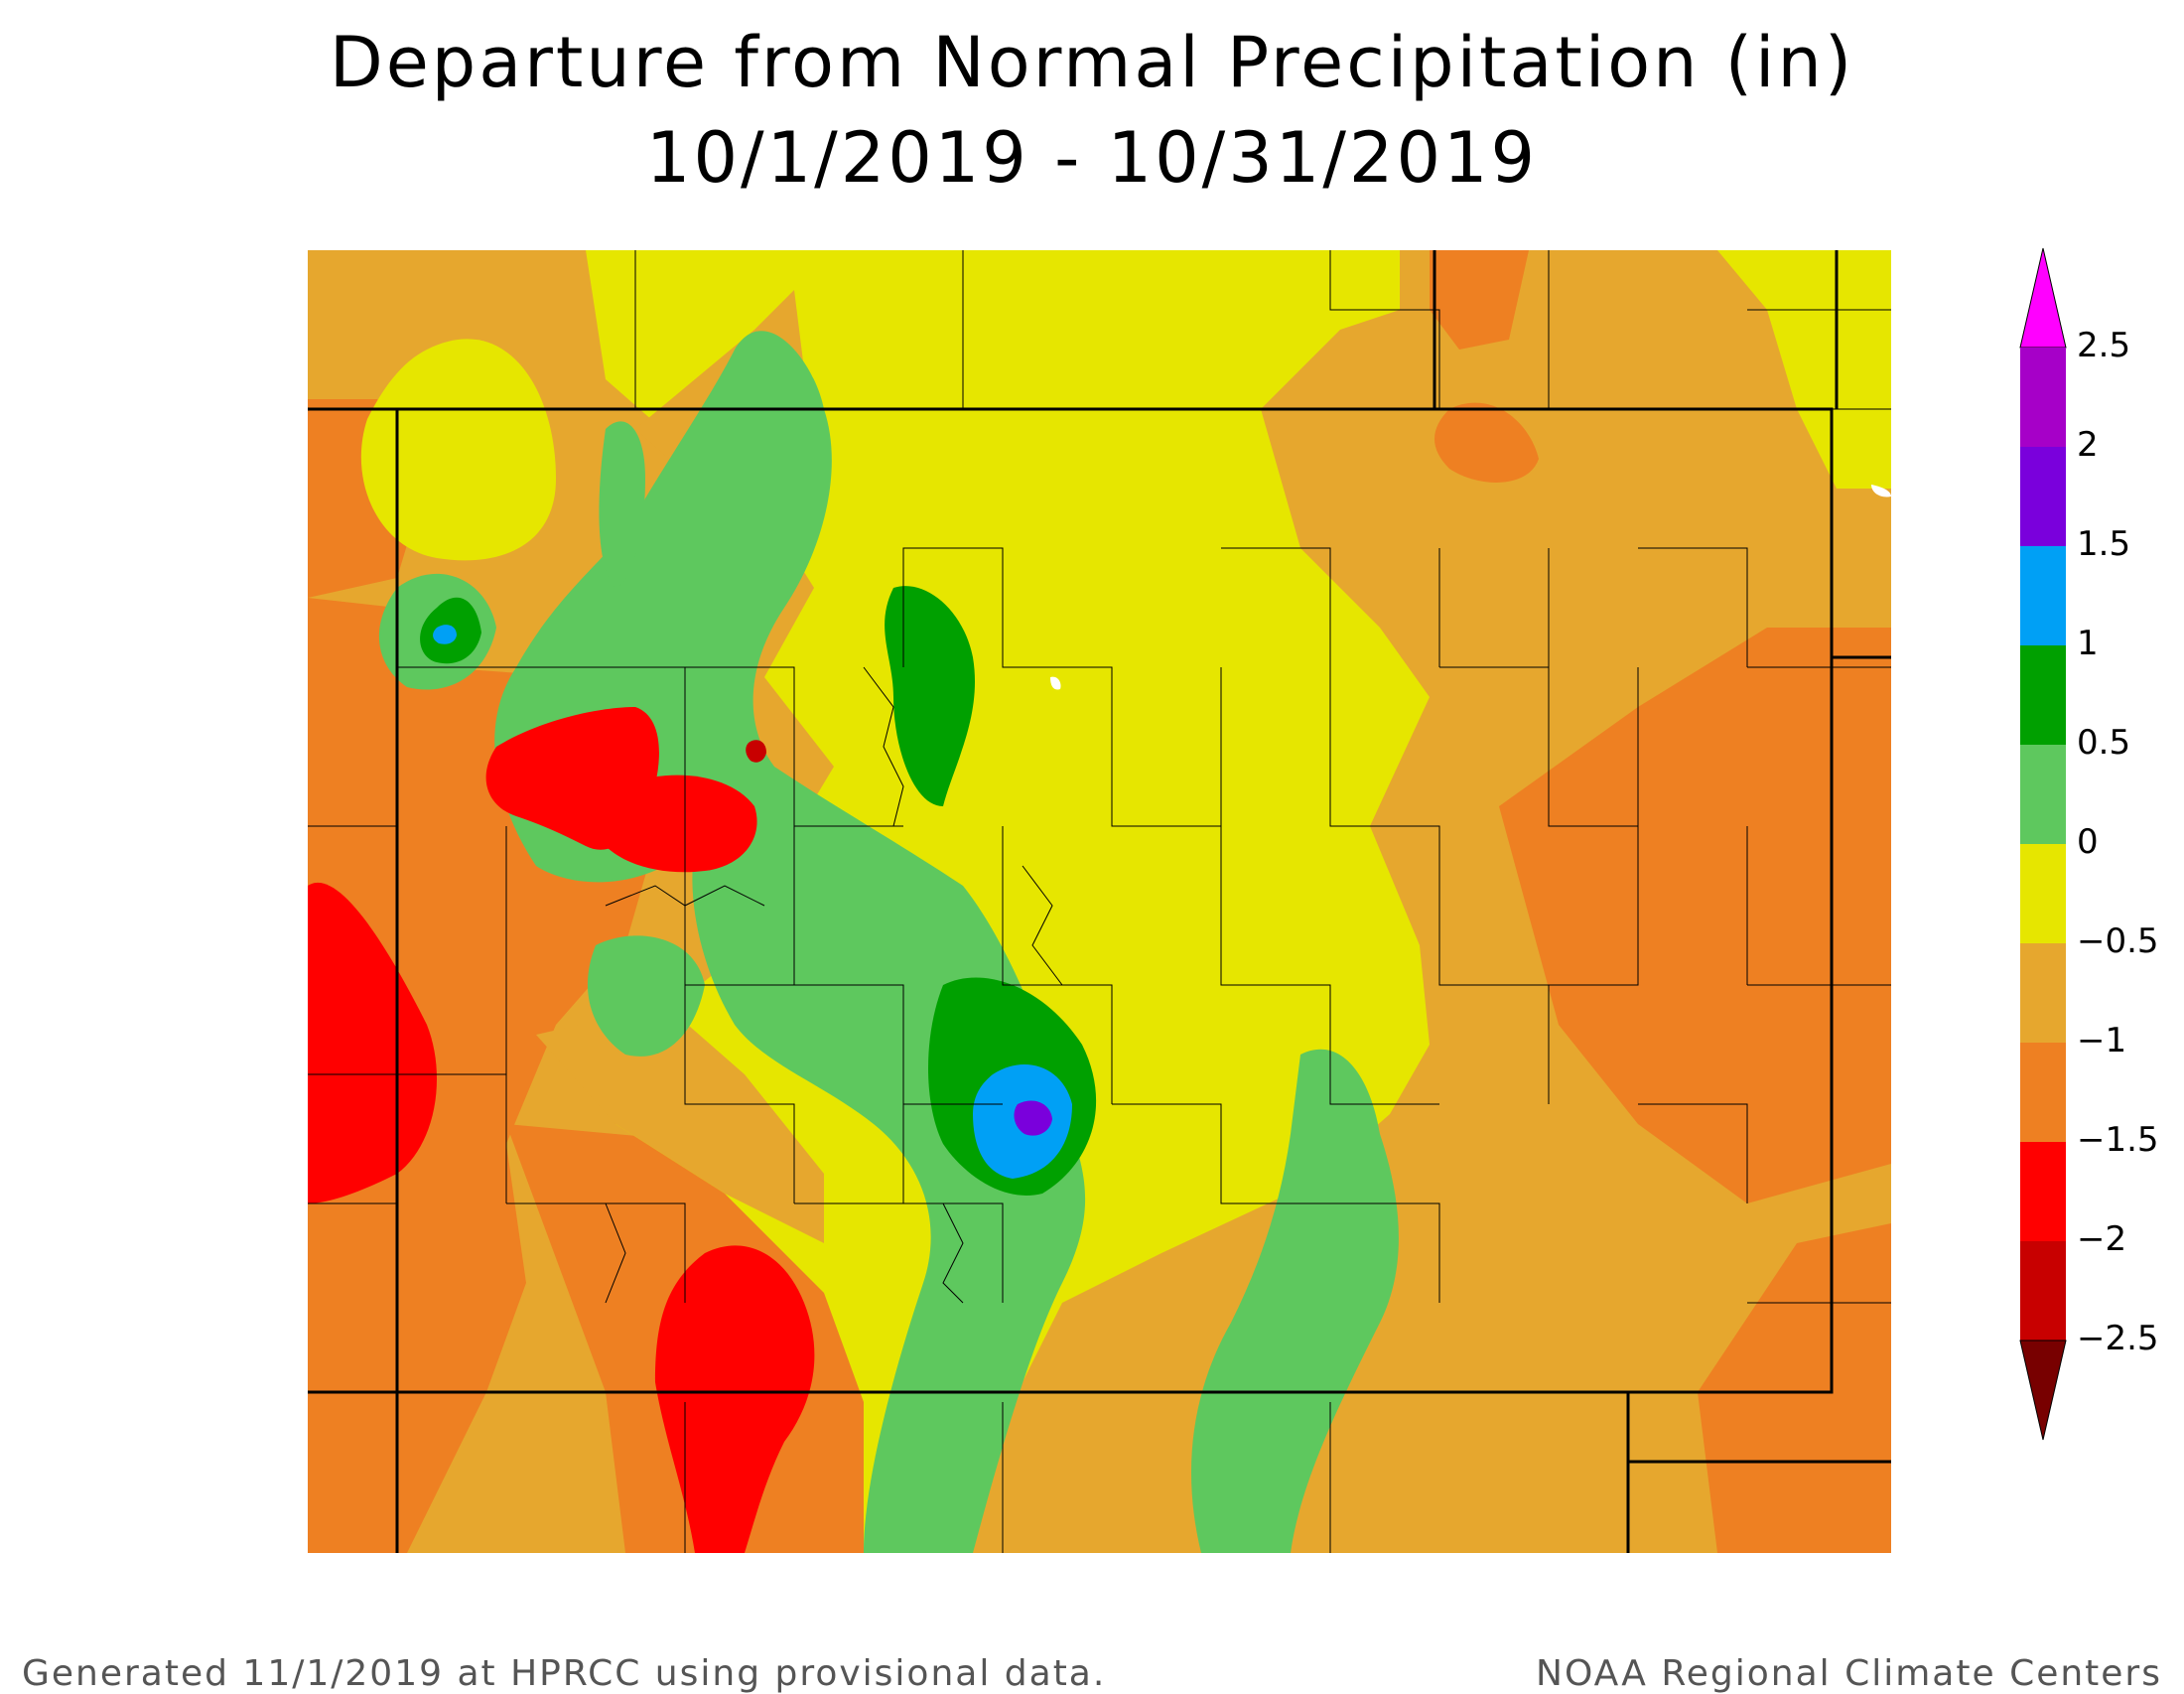 This screenshot has width=2184, height=1694. Describe the element at coordinates (2088, 842) in the screenshot. I see `legend-tick-label: 0` at that location.